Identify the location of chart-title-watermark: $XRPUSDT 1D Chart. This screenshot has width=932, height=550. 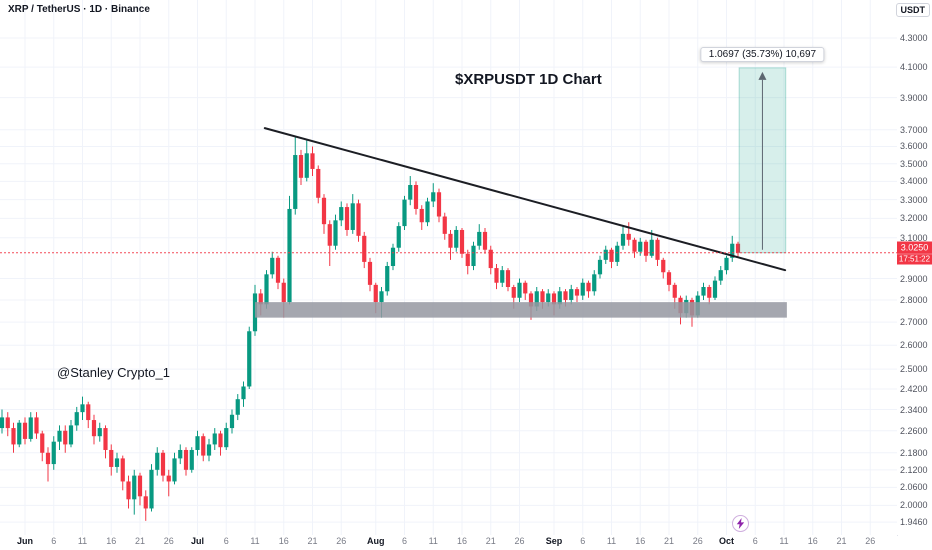
(528, 79).